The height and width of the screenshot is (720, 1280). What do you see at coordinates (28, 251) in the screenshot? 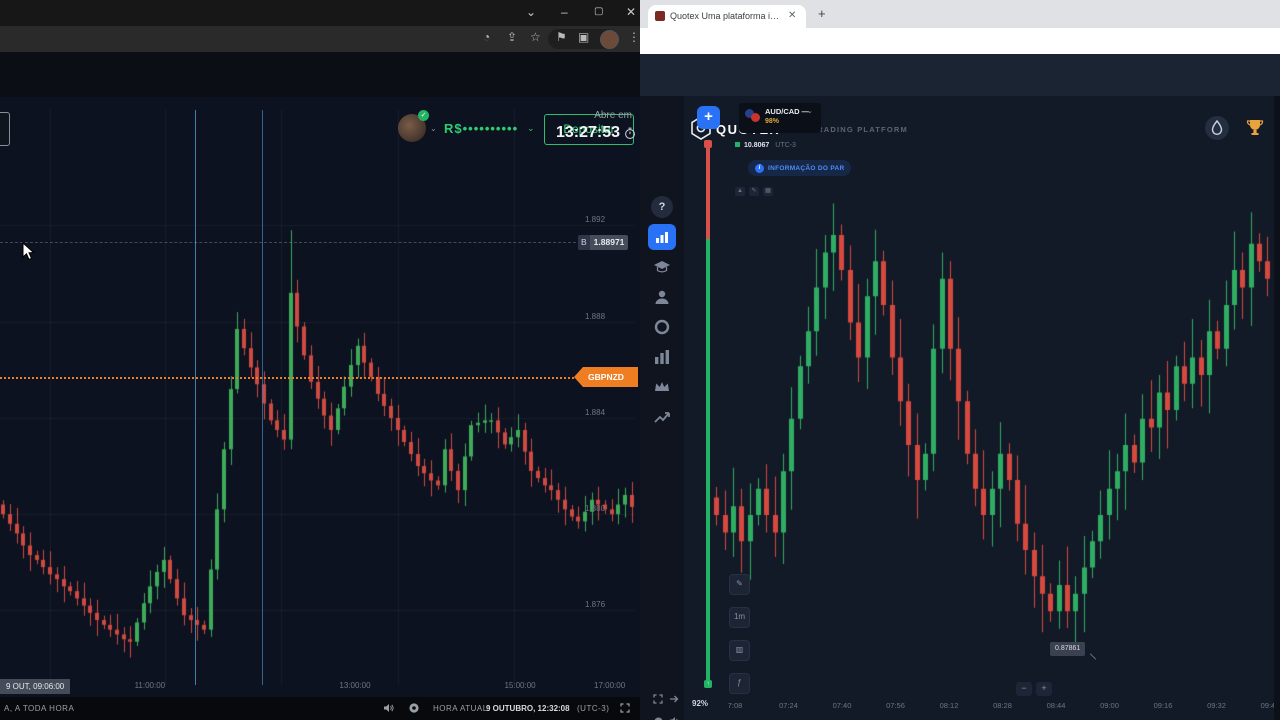
I see `mouse-cursor` at bounding box center [28, 251].